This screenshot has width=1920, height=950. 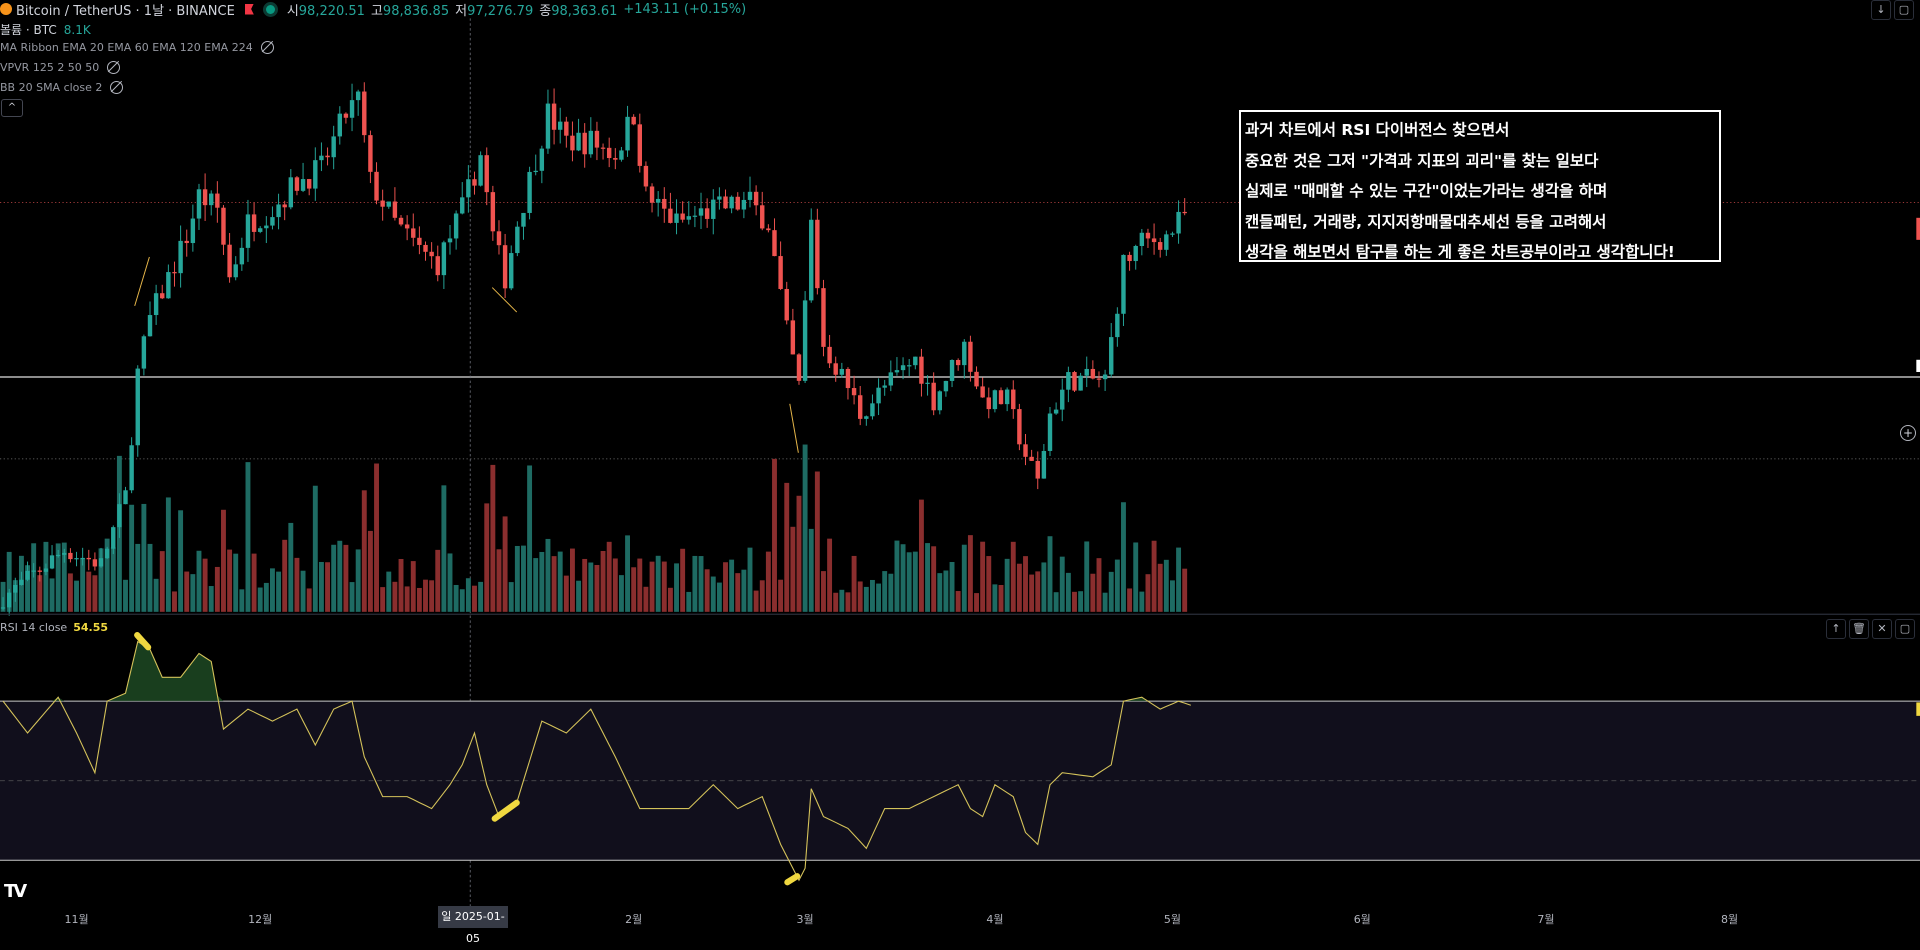 I want to click on scroll-down-icon: ↓, so click(x=1881, y=10).